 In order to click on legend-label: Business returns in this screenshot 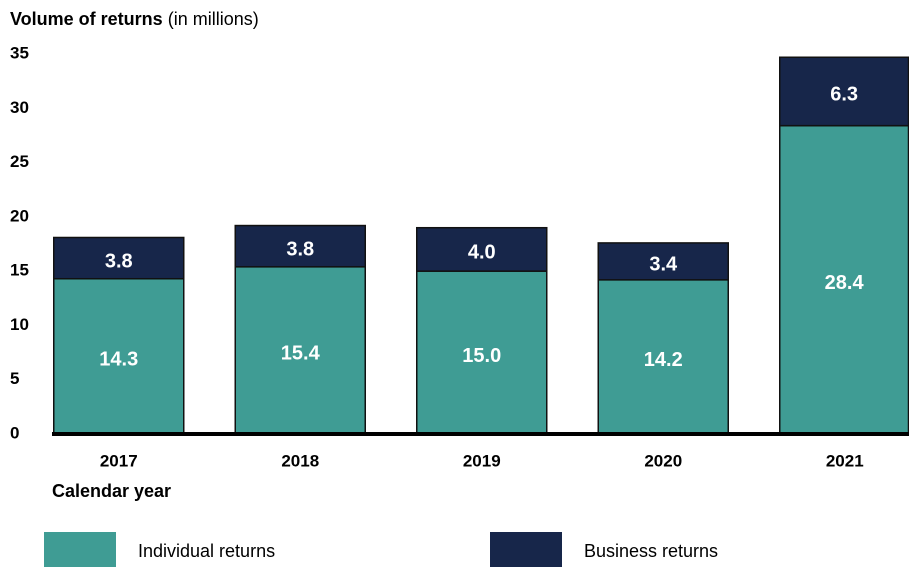, I will do `click(651, 551)`.